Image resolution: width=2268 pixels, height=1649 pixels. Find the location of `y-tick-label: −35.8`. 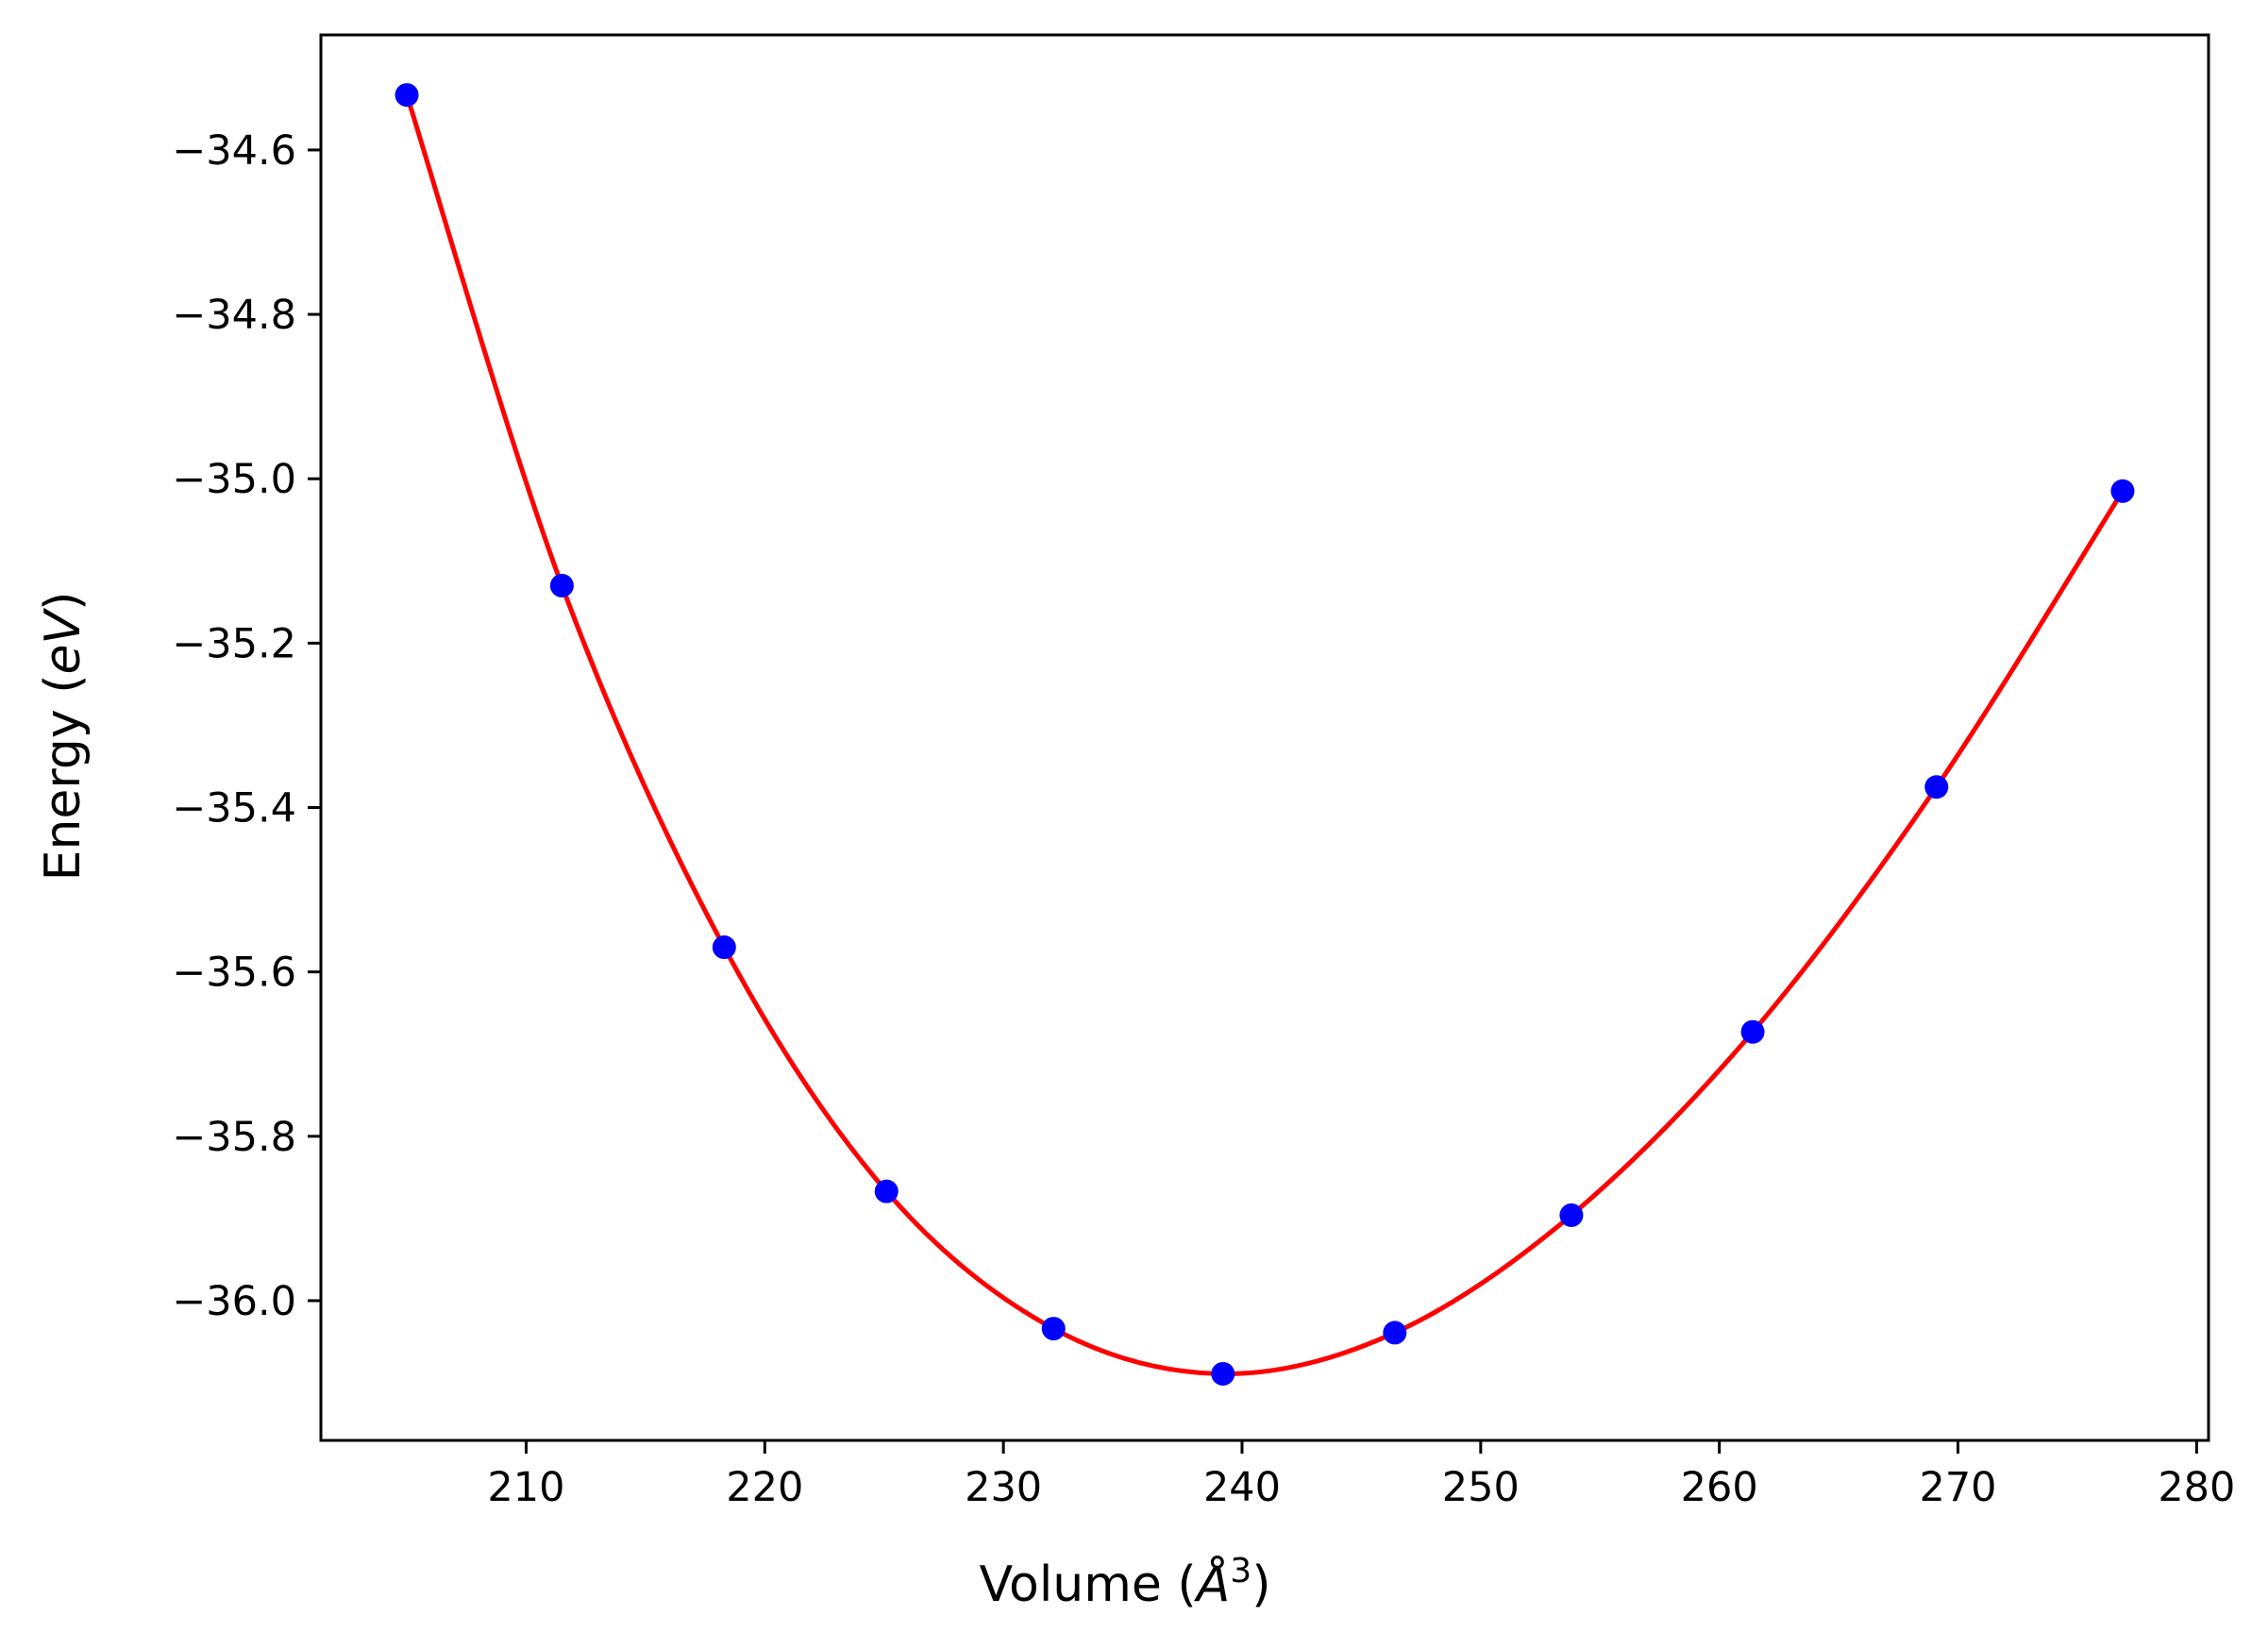

y-tick-label: −35.8 is located at coordinates (234, 1138).